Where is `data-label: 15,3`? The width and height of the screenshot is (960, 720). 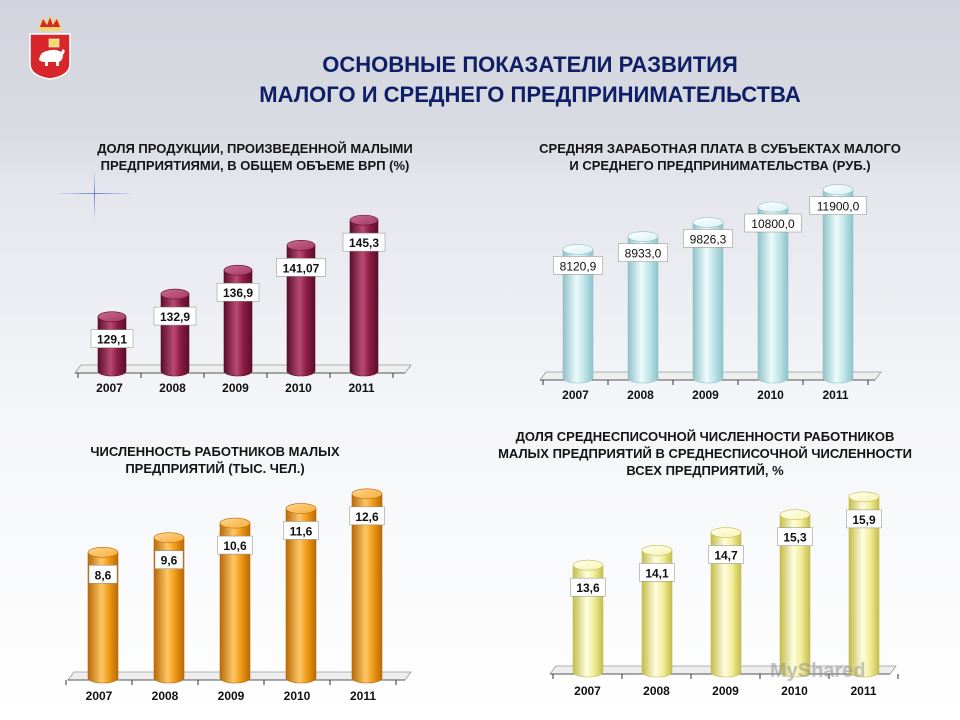
data-label: 15,3 is located at coordinates (795, 538).